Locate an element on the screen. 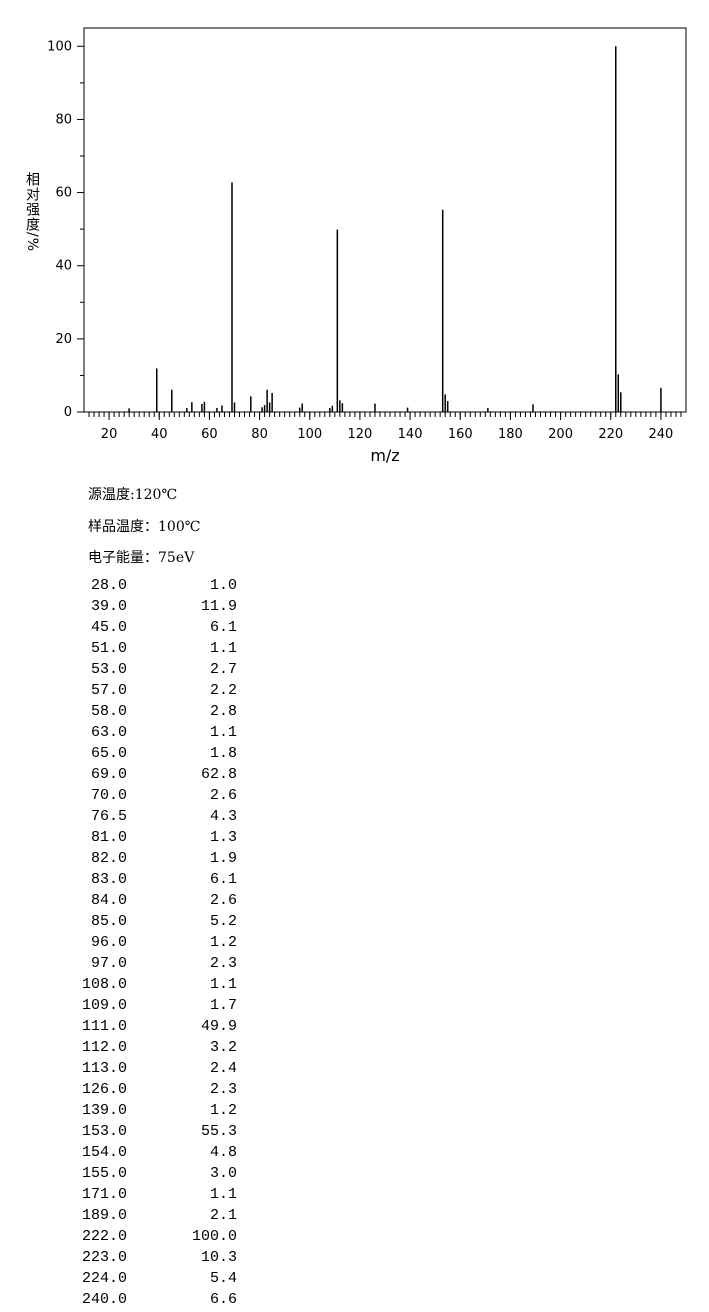  intensity-cell: 2.1 is located at coordinates (223, 1215).